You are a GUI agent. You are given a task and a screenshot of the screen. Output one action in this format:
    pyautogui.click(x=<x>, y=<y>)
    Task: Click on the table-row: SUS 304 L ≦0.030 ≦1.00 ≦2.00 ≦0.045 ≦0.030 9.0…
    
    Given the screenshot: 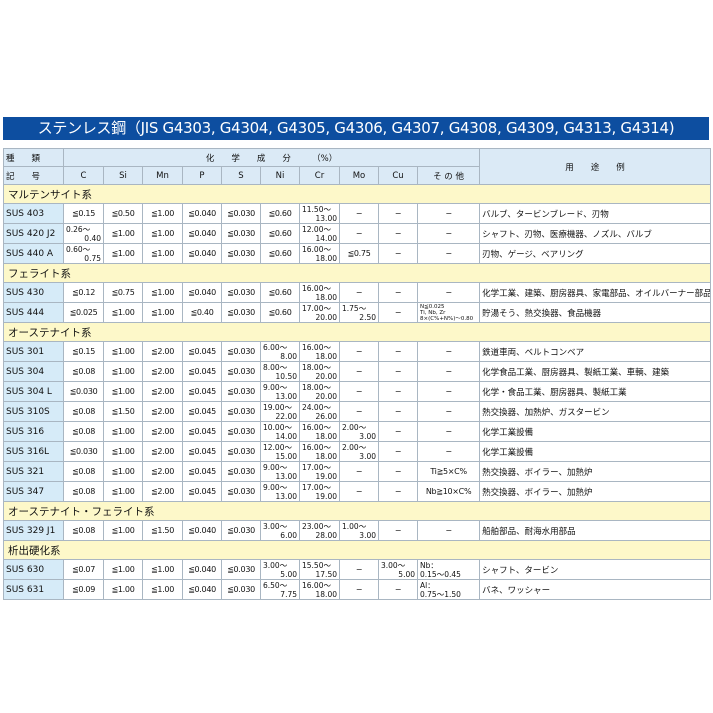 What is the action you would take?
    pyautogui.click(x=357, y=391)
    